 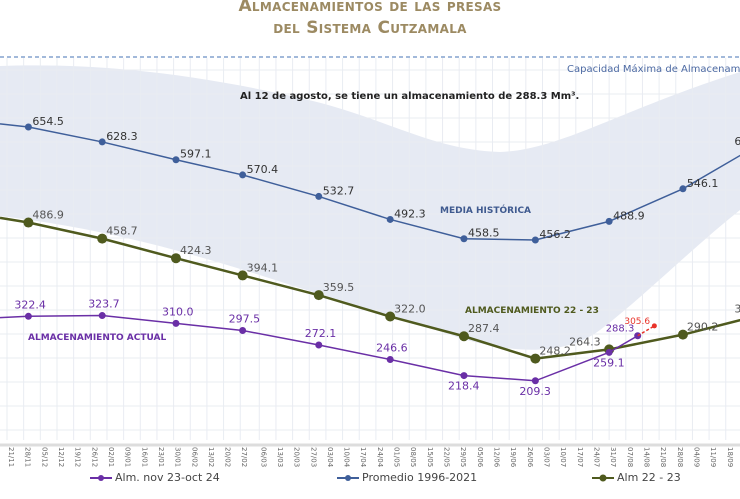 What do you see at coordinates (613, 457) in the screenshot?
I see `x-tick-label: 31/07` at bounding box center [613, 457].